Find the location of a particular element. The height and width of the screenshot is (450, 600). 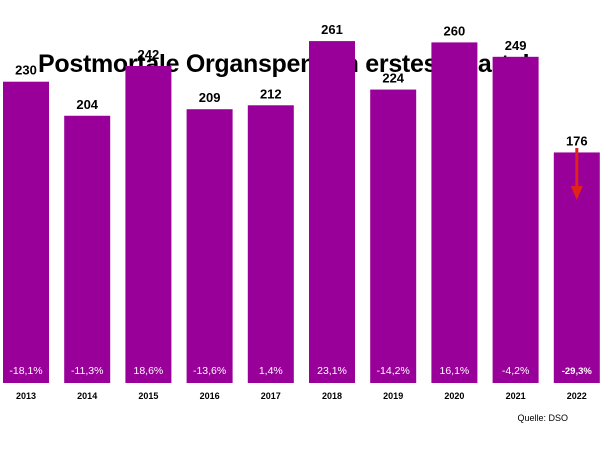

value-label-2018: 261 is located at coordinates (332, 29).